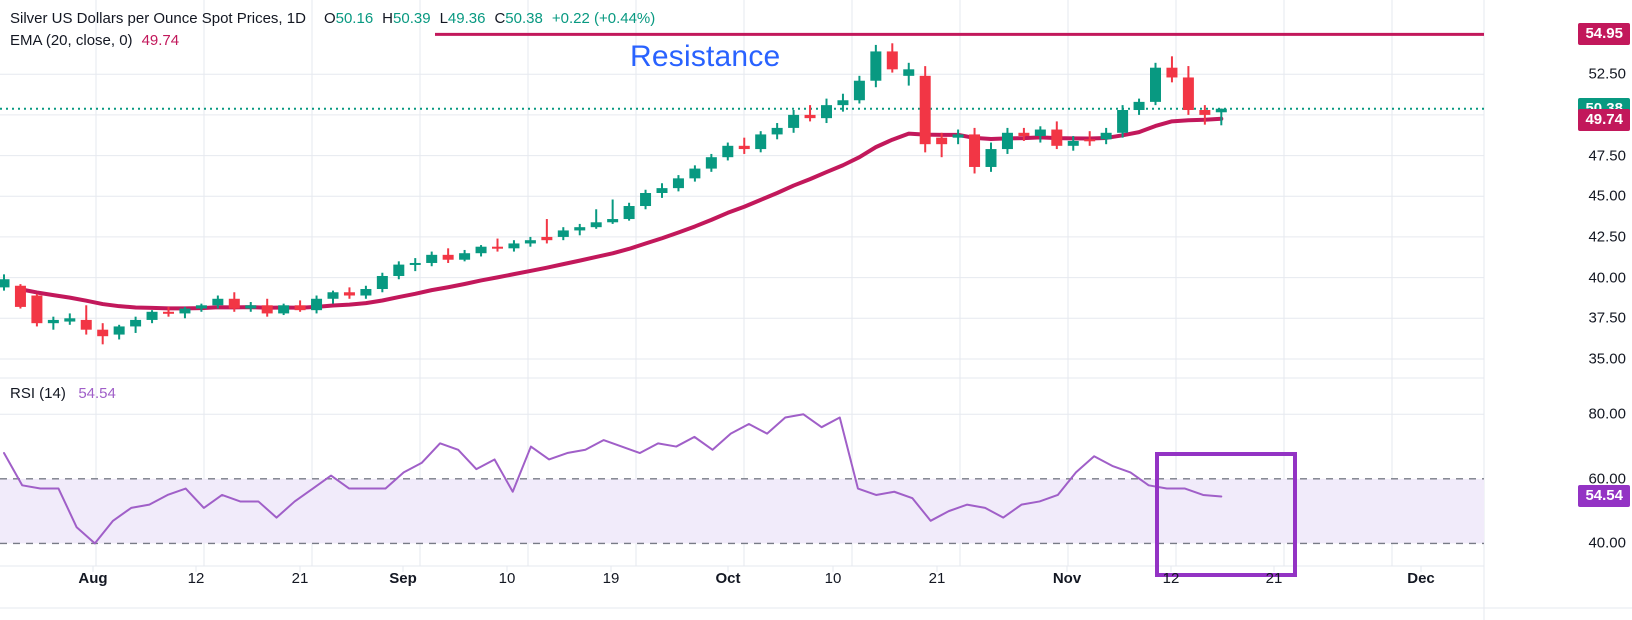 The width and height of the screenshot is (1632, 620). Describe the element at coordinates (1604, 120) in the screenshot. I see `price-axis-badge: 49.74` at that location.